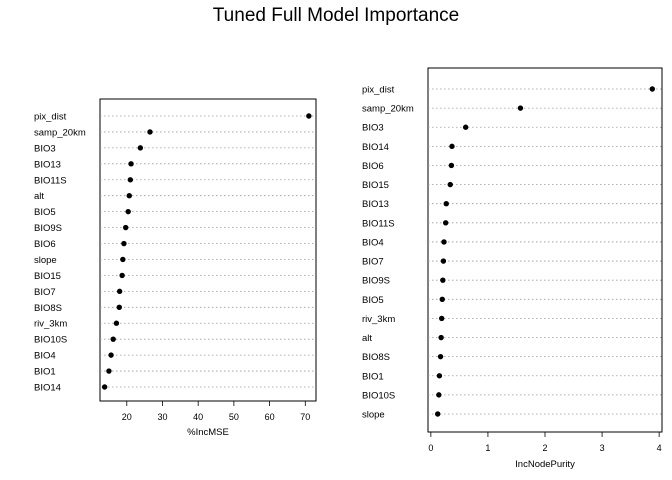 The image size is (672, 480). I want to click on incnodepurity-tick-label-1: 1, so click(487, 448).